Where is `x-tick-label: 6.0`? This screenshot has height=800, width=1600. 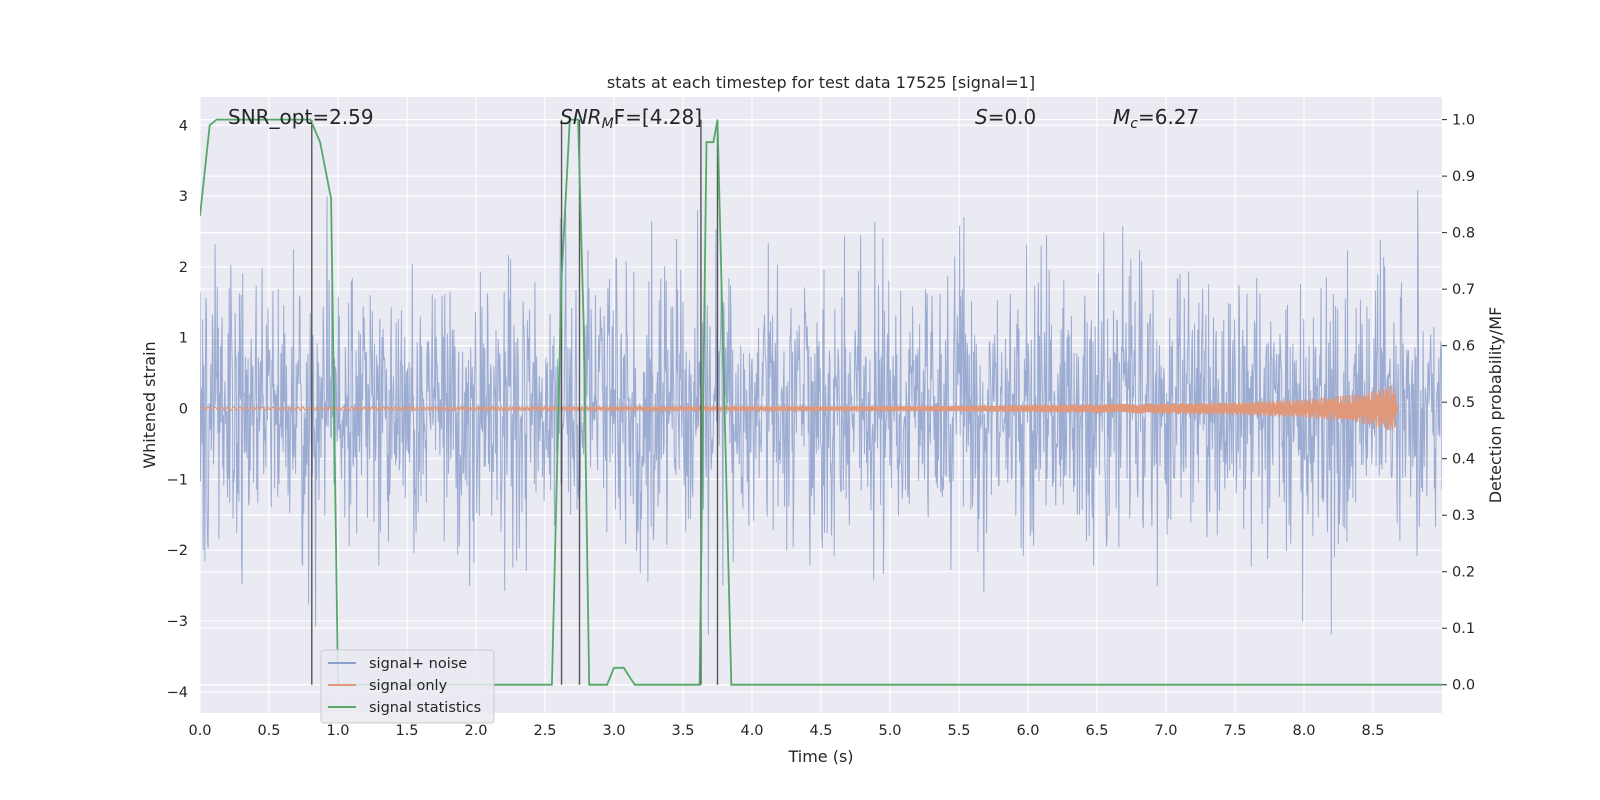 x-tick-label: 6.0 is located at coordinates (1027, 731).